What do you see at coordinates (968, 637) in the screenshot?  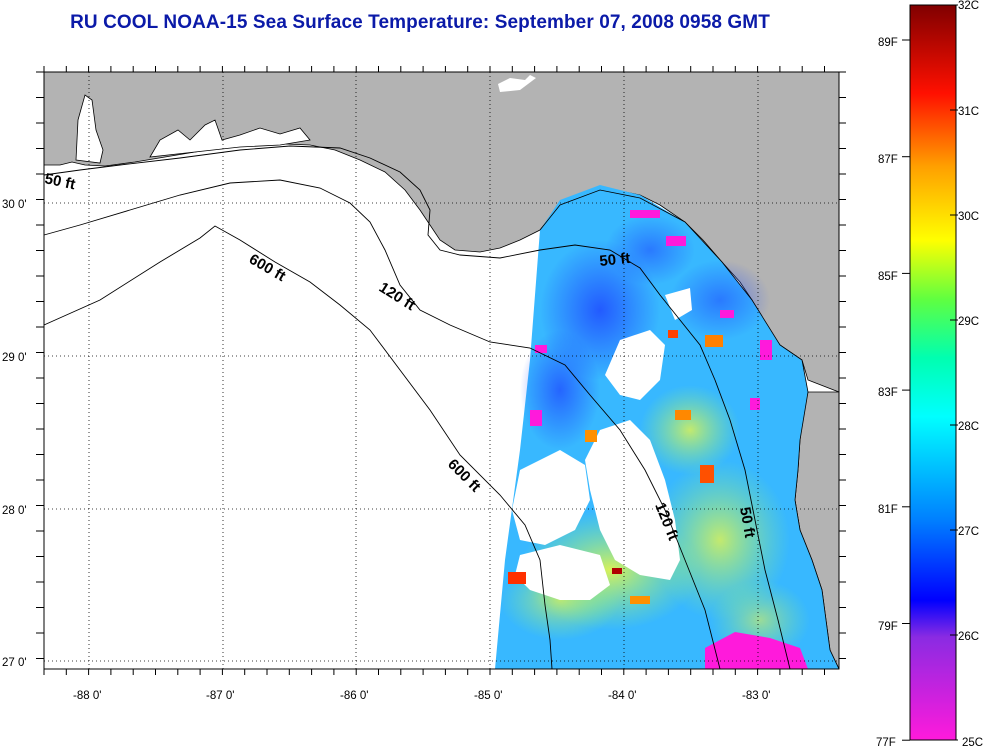 I see `cb-c-26: 26C` at bounding box center [968, 637].